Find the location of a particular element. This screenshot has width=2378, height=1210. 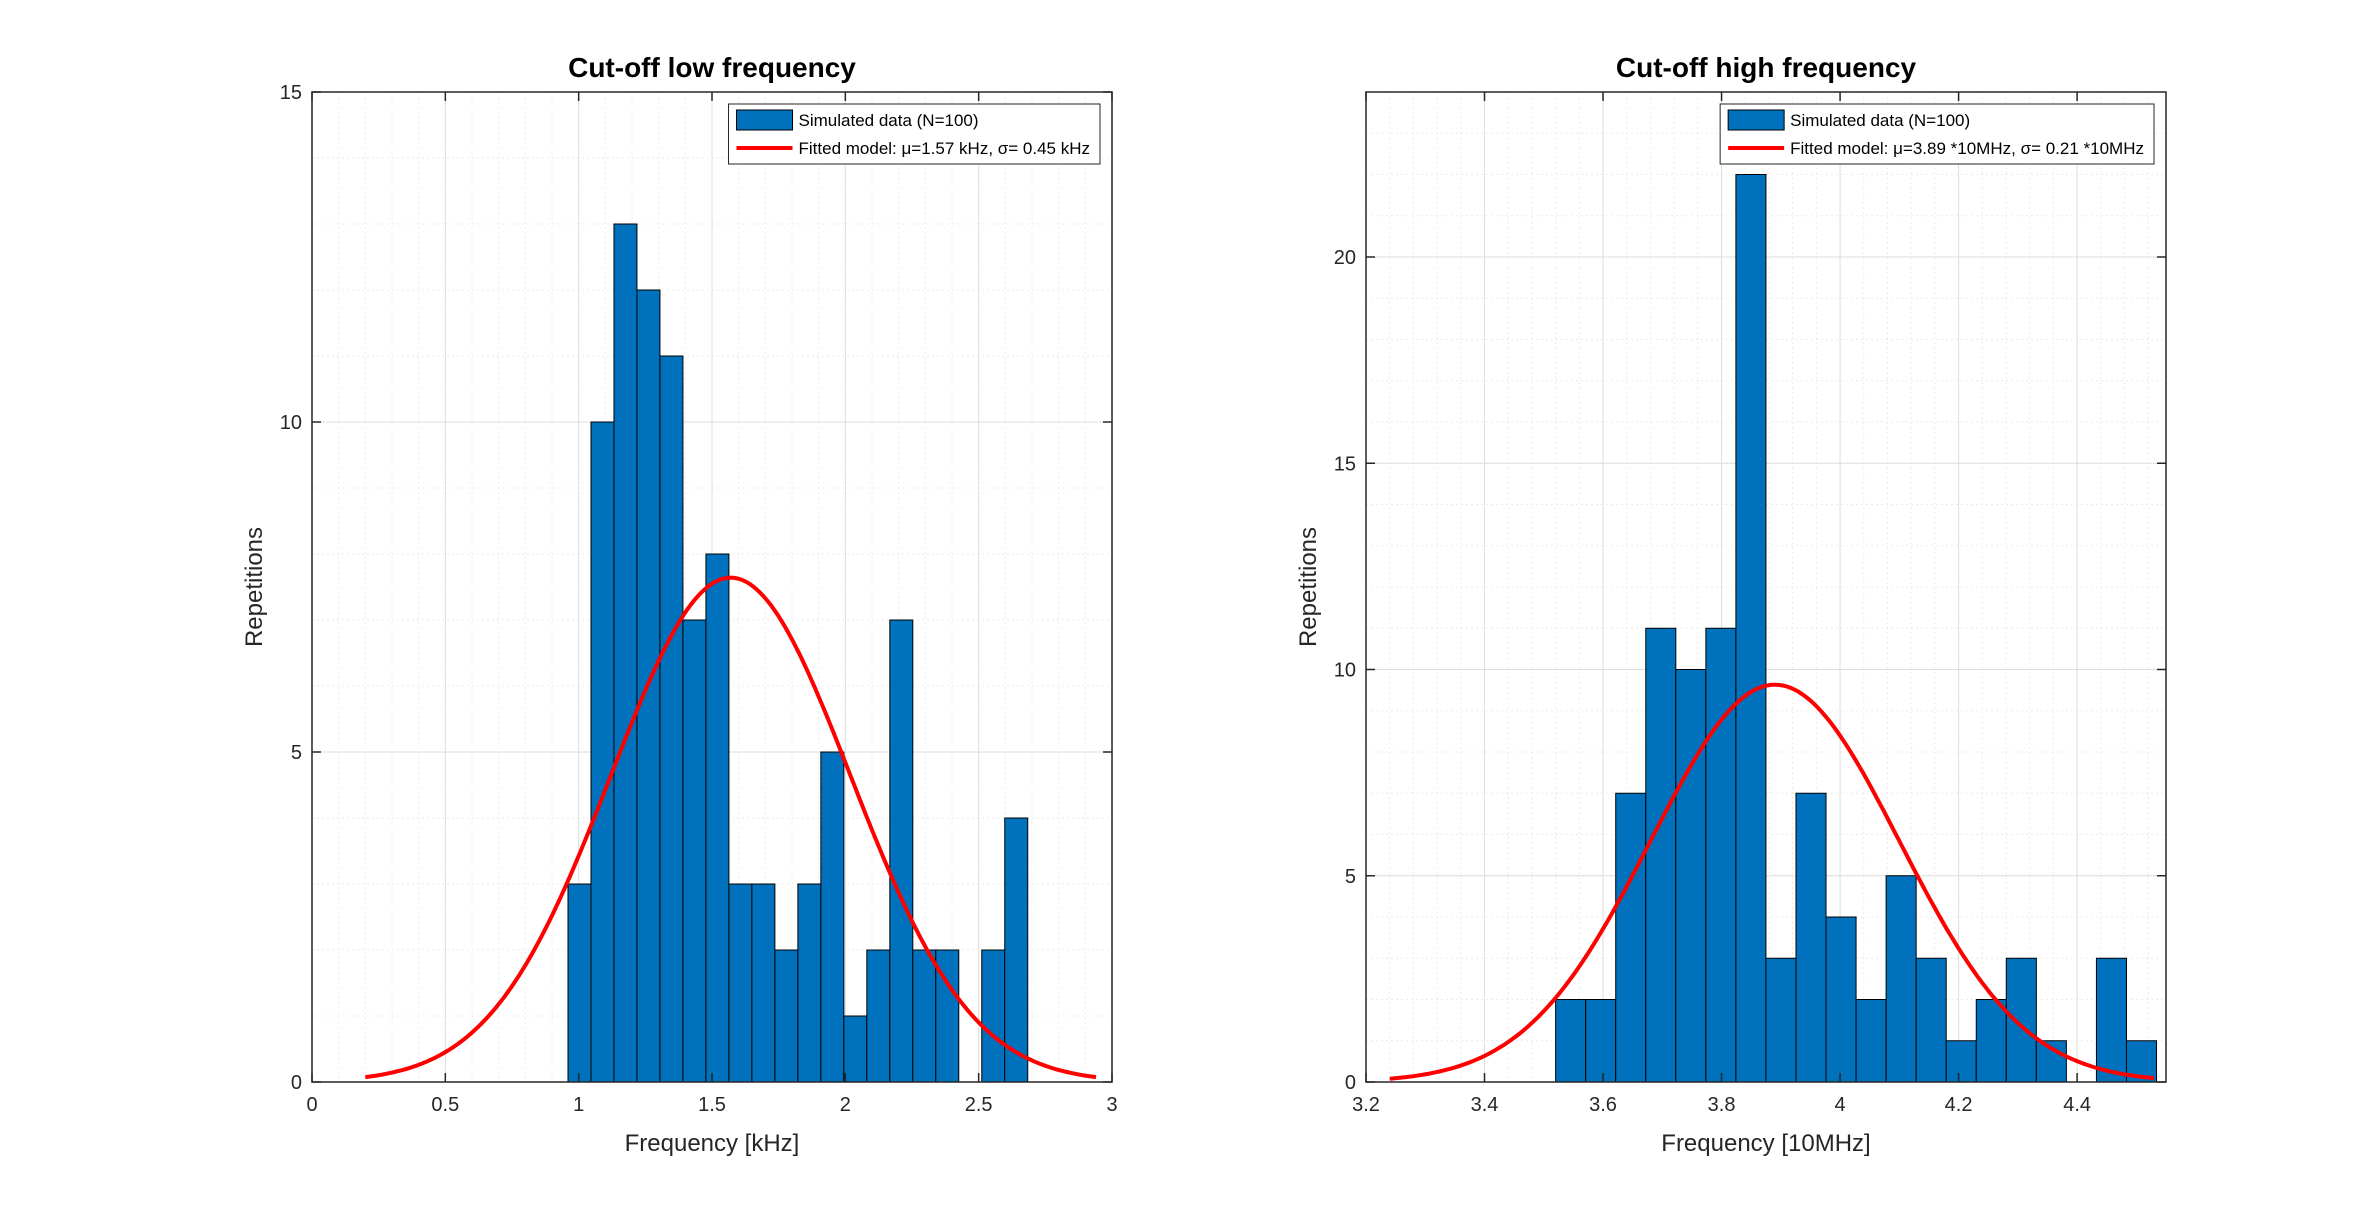

legend-box is located at coordinates (1937, 134).